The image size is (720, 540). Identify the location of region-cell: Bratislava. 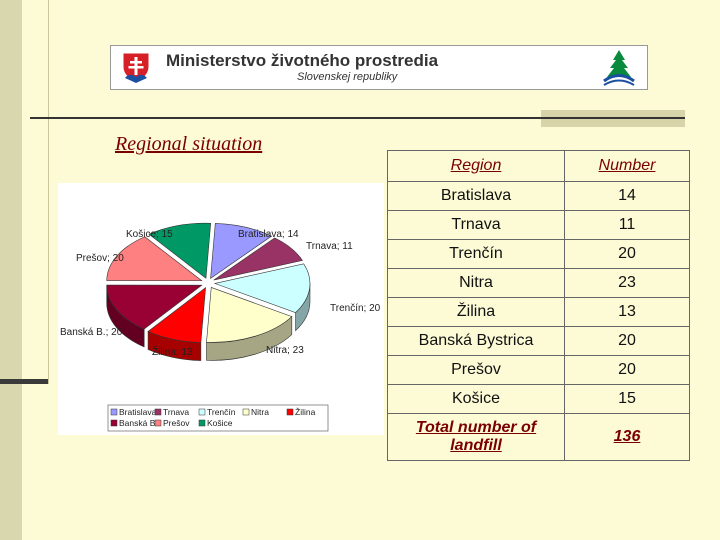
(476, 196).